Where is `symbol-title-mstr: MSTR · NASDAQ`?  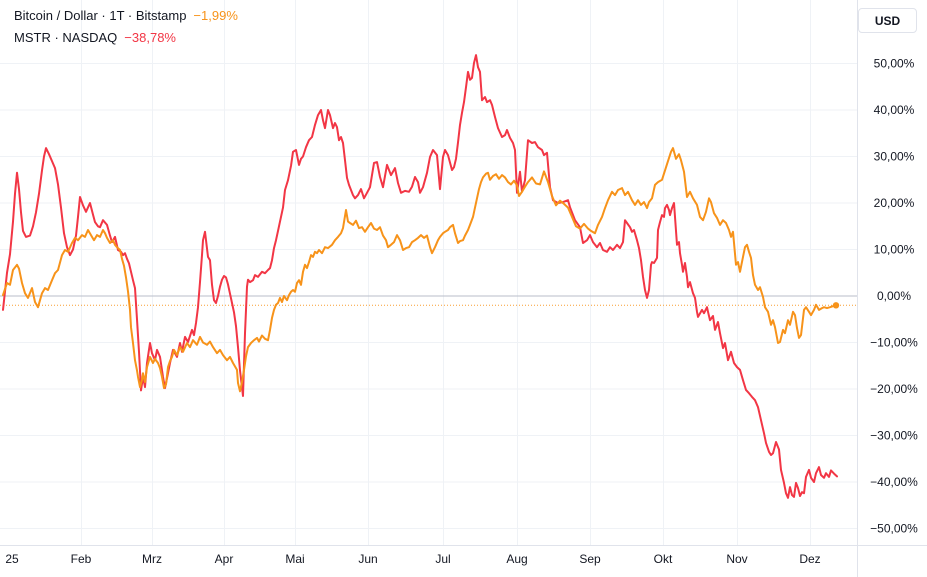 symbol-title-mstr: MSTR · NASDAQ is located at coordinates (66, 37).